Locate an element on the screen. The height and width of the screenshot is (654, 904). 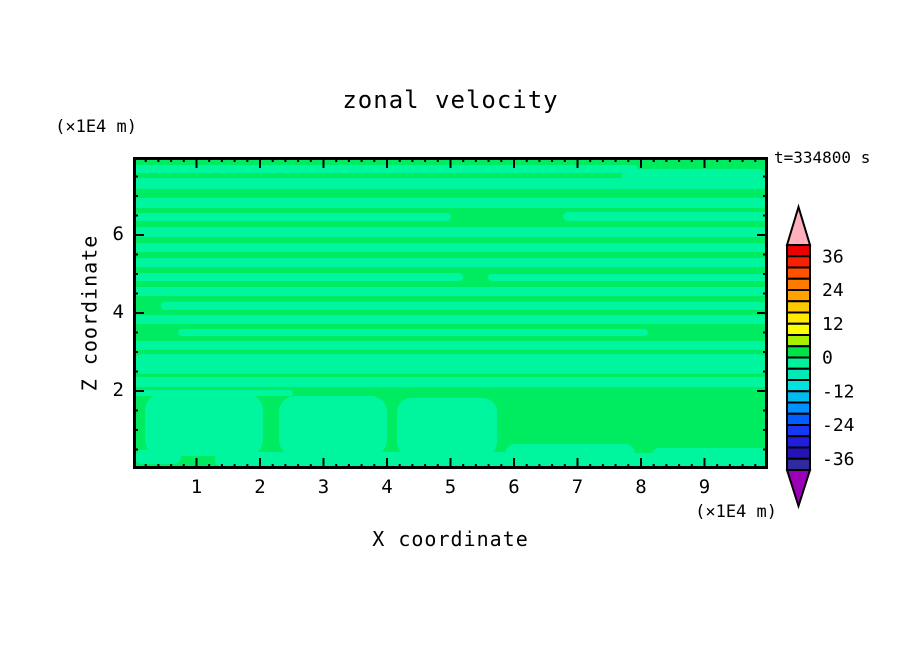
plot-title: zonal velocity is located at coordinates (450, 100).